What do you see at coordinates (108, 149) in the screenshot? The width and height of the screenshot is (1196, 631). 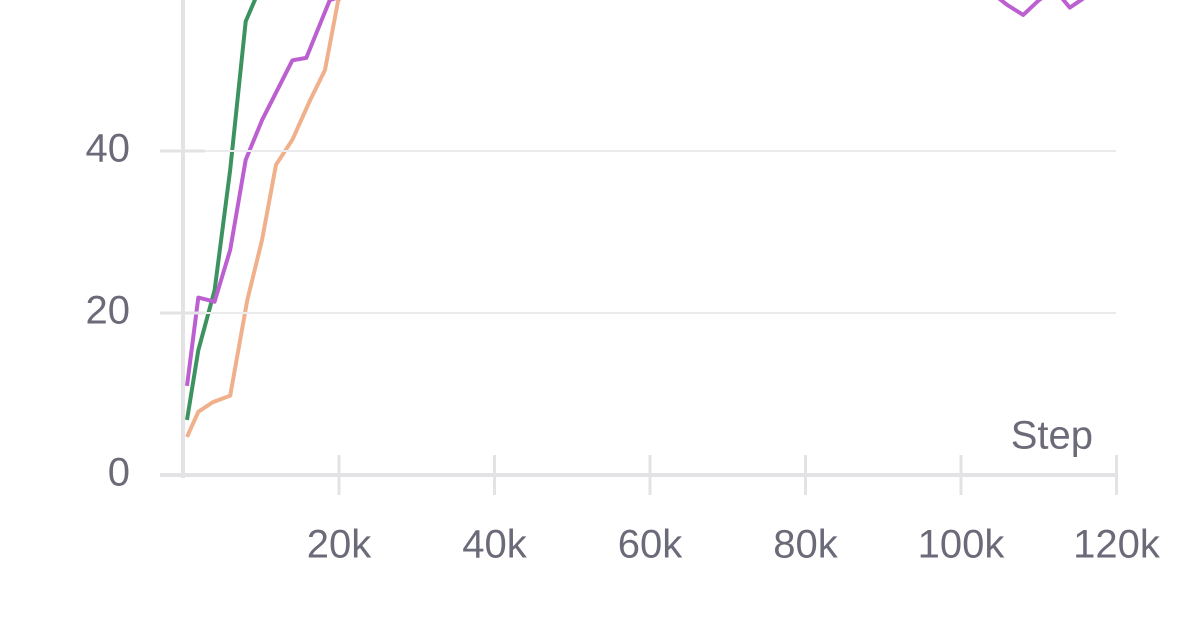 I see `y-tick-label: 40` at bounding box center [108, 149].